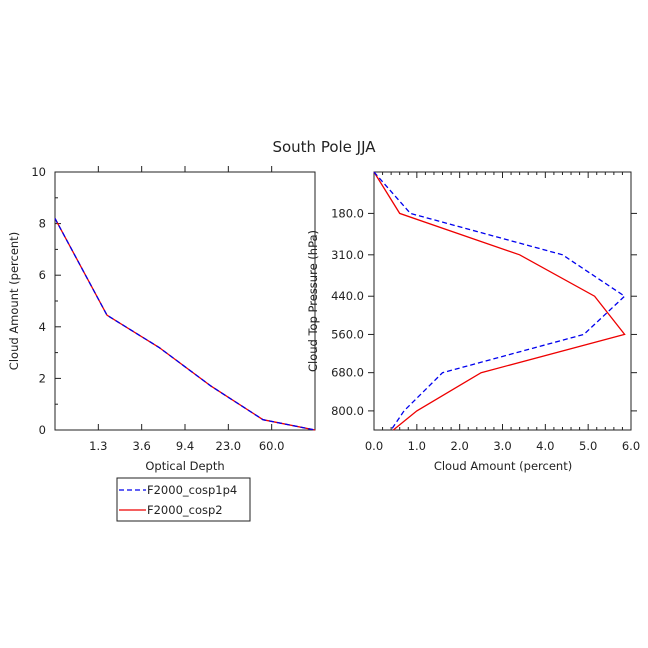  What do you see at coordinates (142, 446) in the screenshot?
I see `left-x-tick-label: 3.6` at bounding box center [142, 446].